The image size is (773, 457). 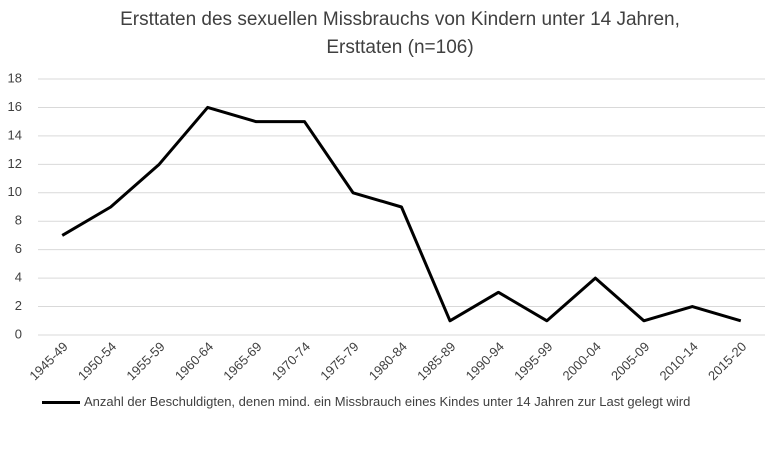 I want to click on x-tick-label: 1960-64, so click(x=194, y=361).